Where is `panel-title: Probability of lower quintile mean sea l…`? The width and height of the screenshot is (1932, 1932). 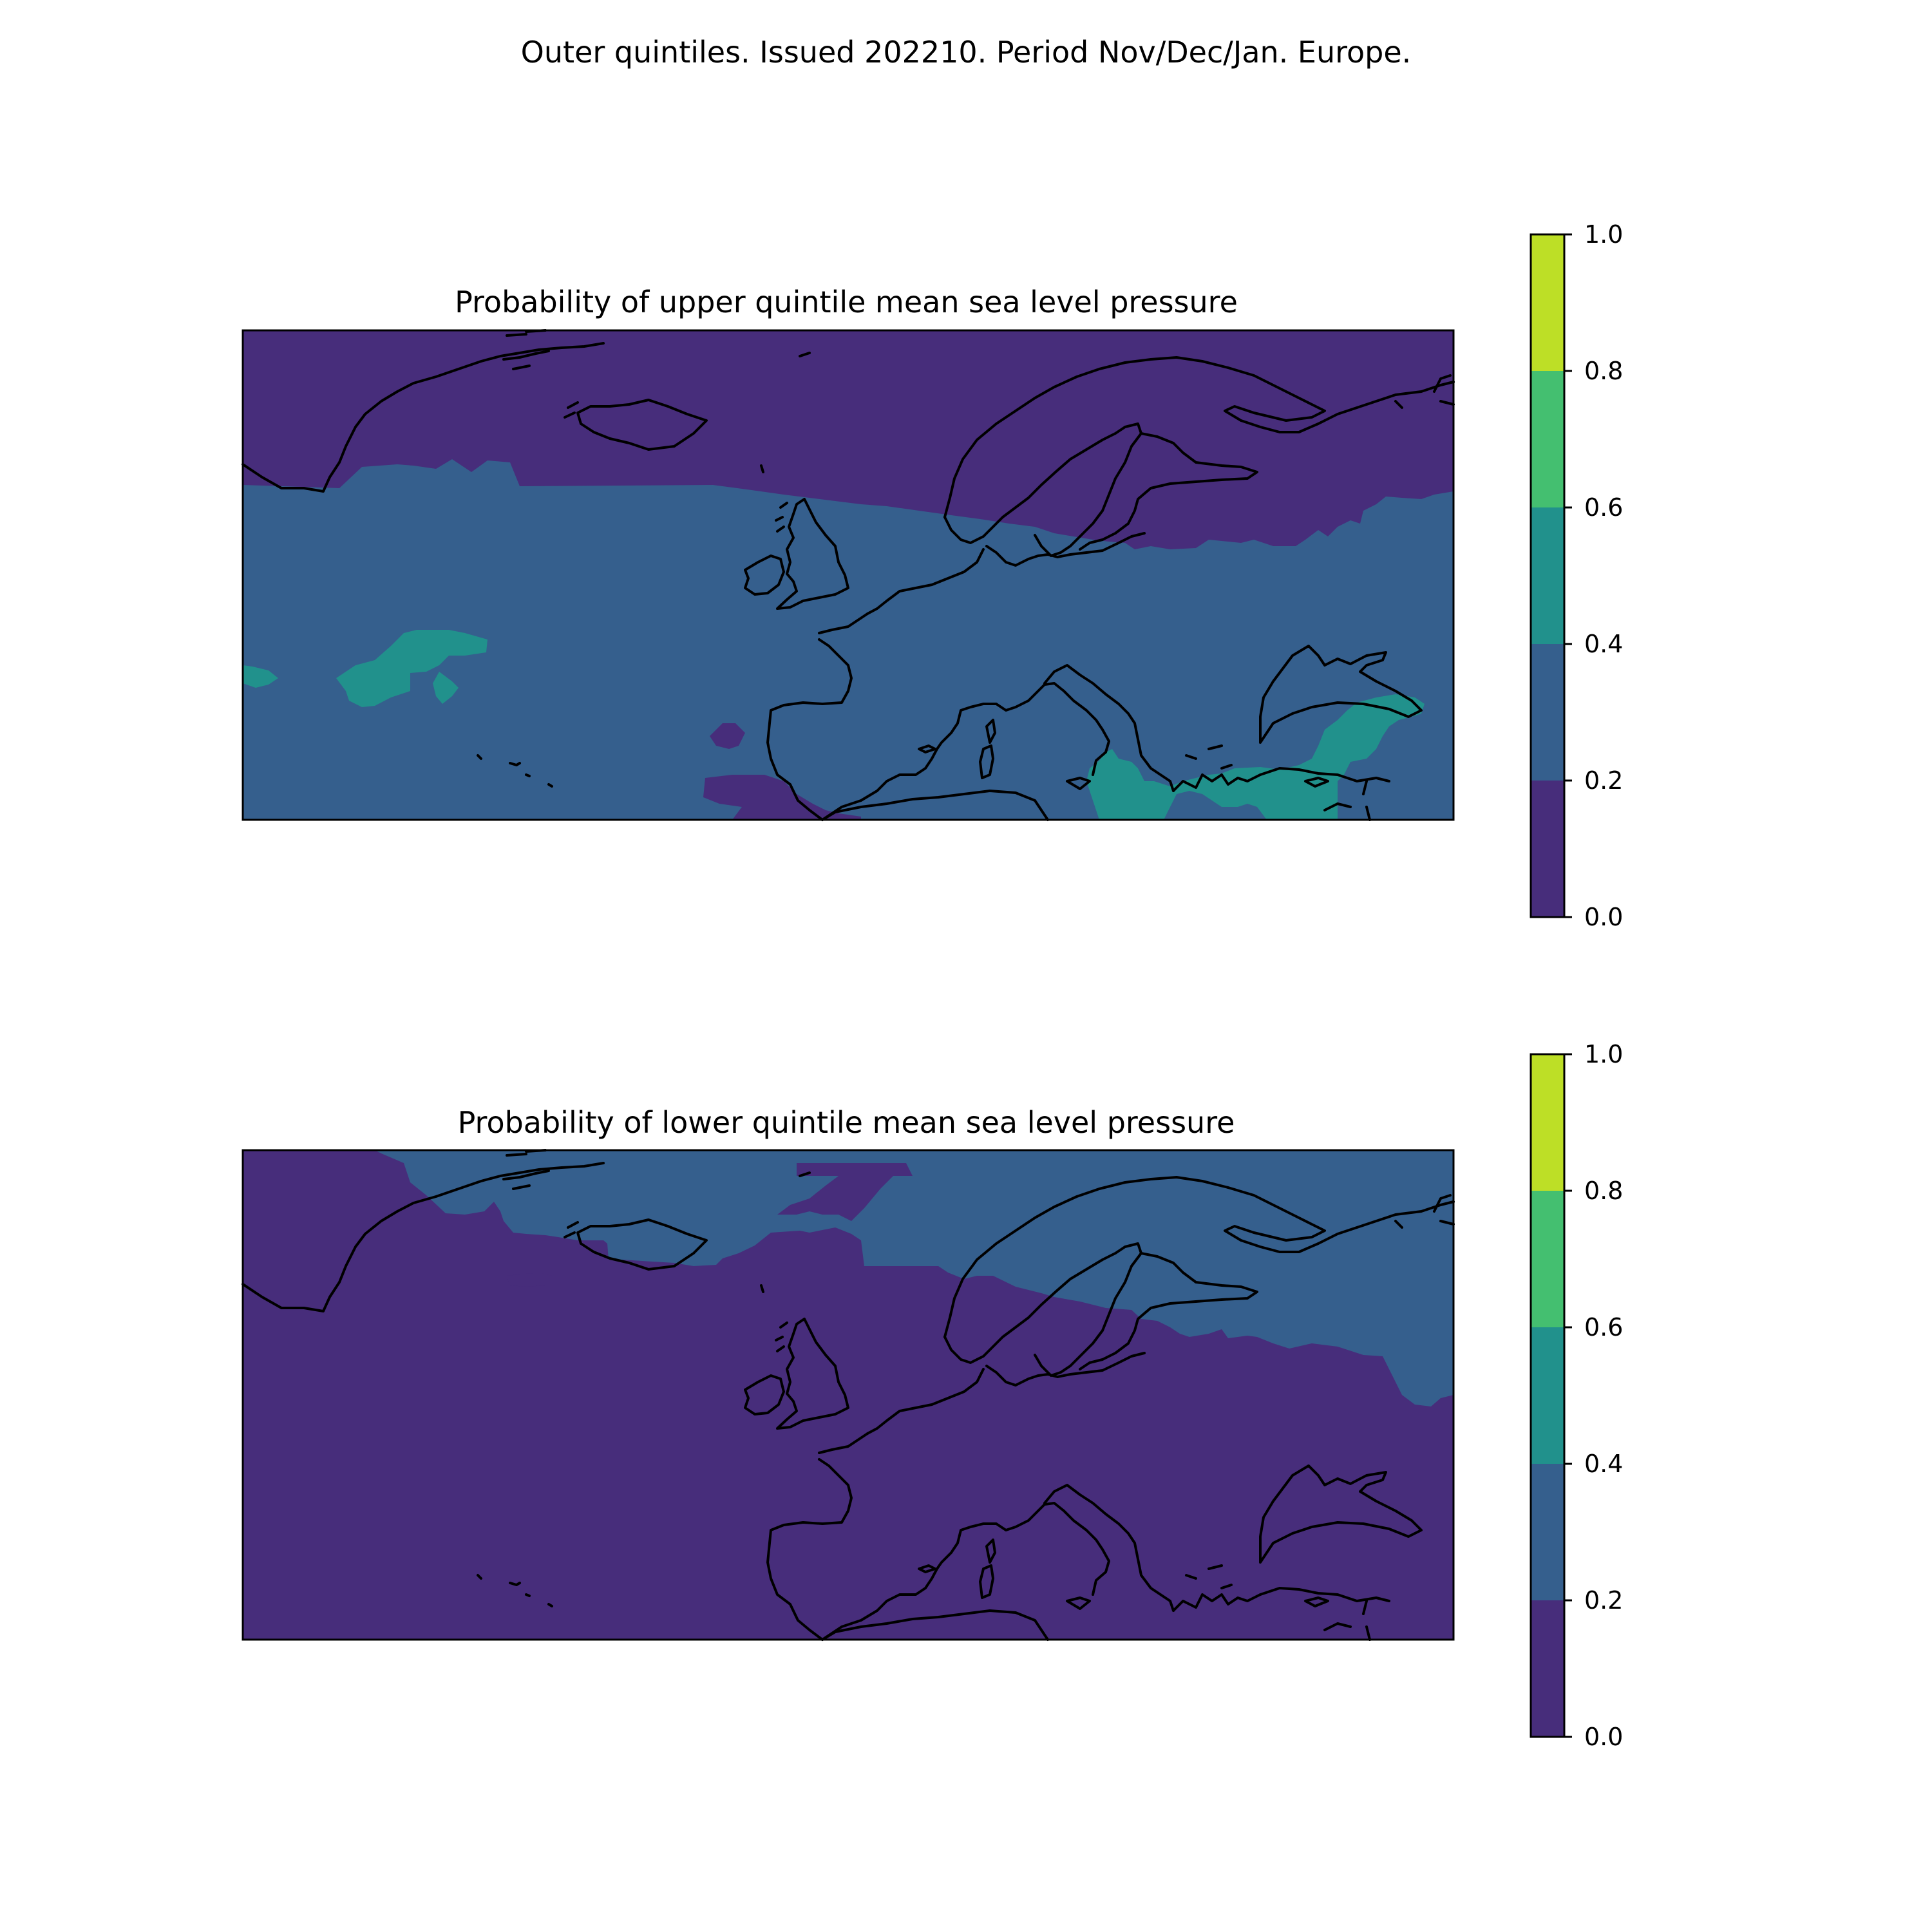 panel-title: Probability of lower quintile mean sea l… is located at coordinates (846, 1123).